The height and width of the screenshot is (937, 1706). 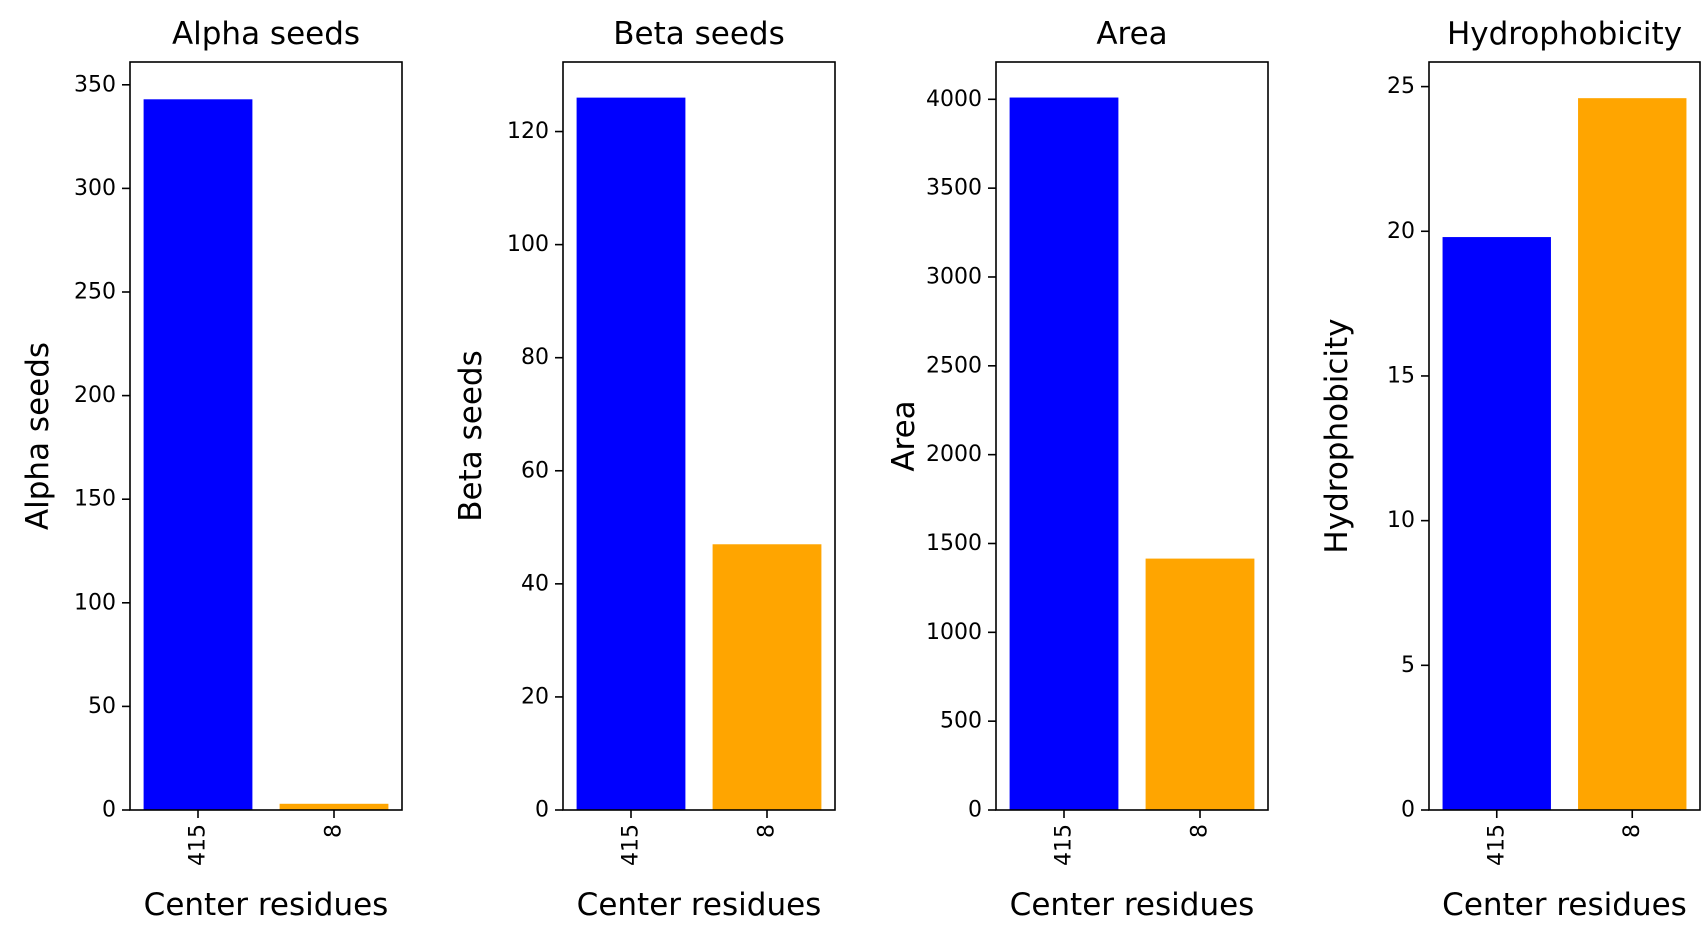 What do you see at coordinates (1564, 34) in the screenshot?
I see `chart-title: Hydrophobicity` at bounding box center [1564, 34].